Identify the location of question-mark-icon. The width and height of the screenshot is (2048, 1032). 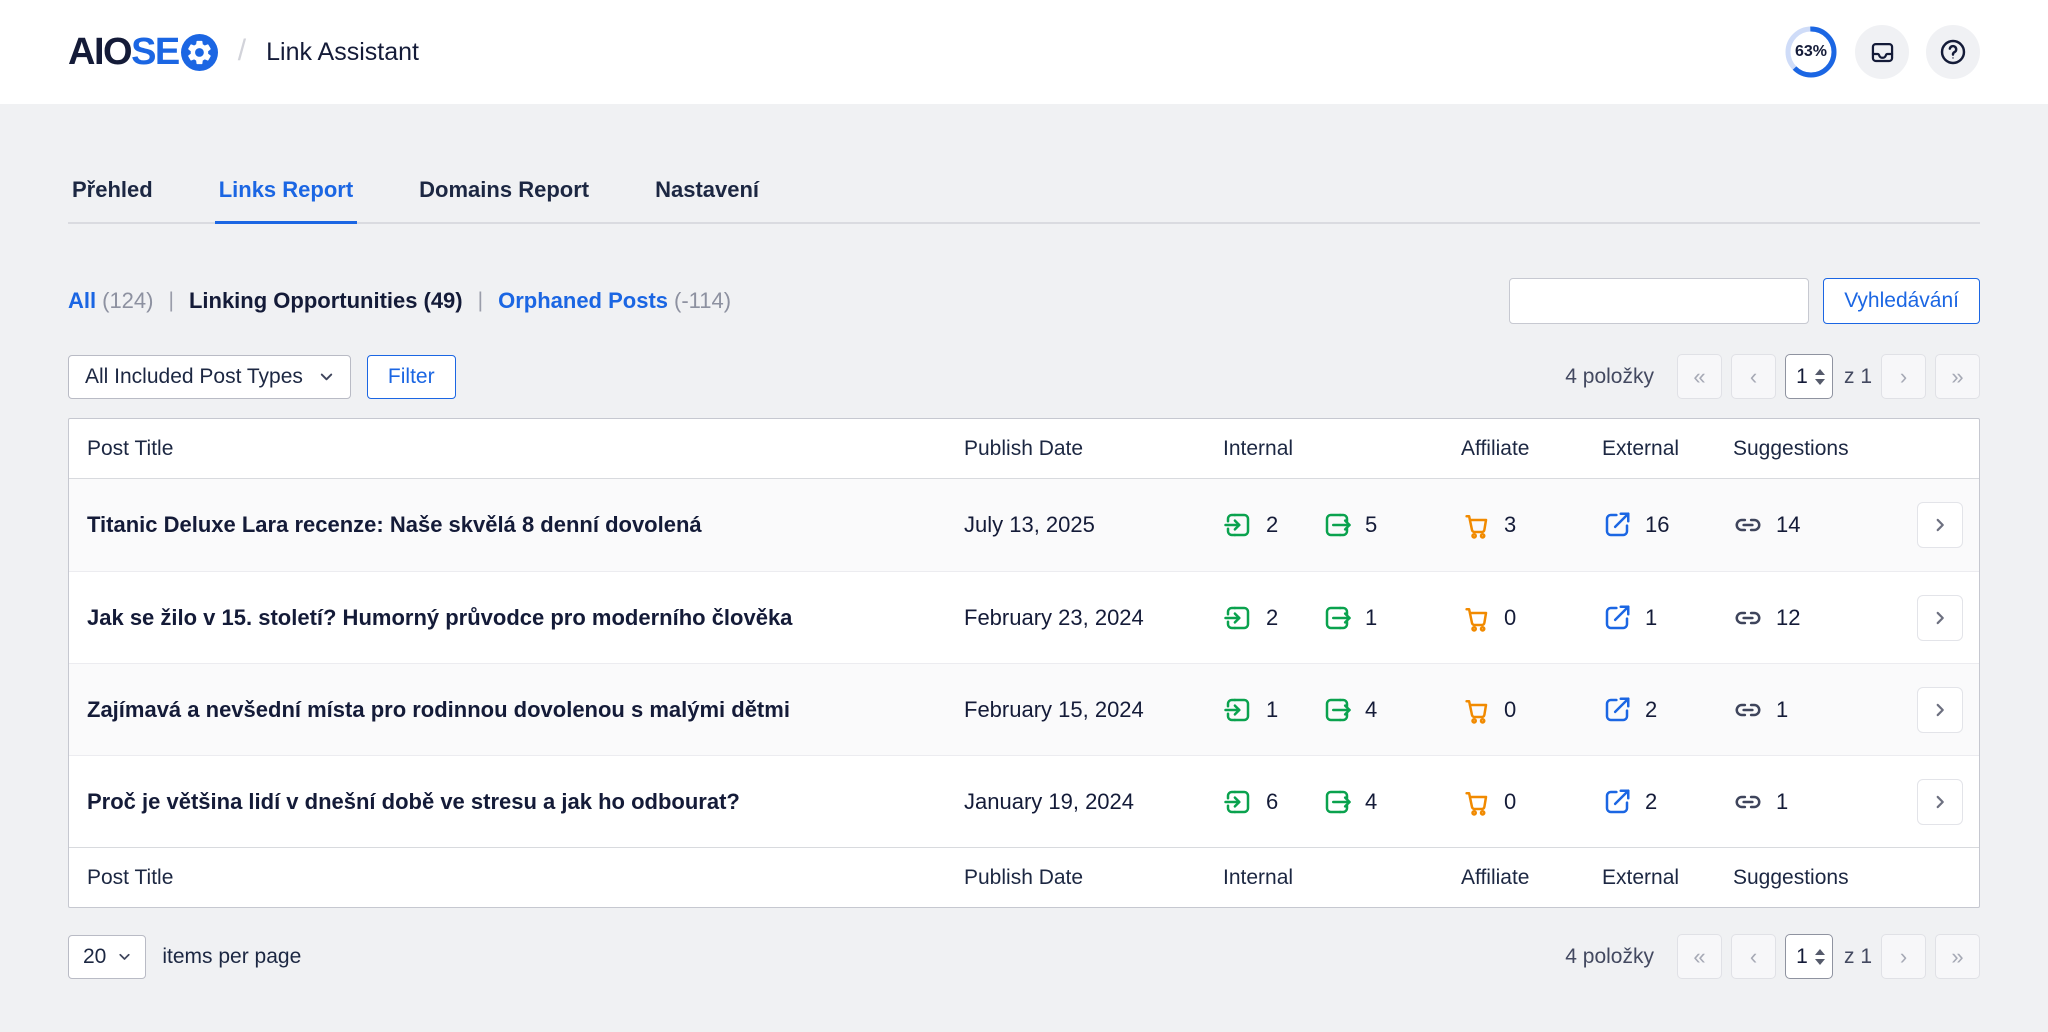
(1953, 52).